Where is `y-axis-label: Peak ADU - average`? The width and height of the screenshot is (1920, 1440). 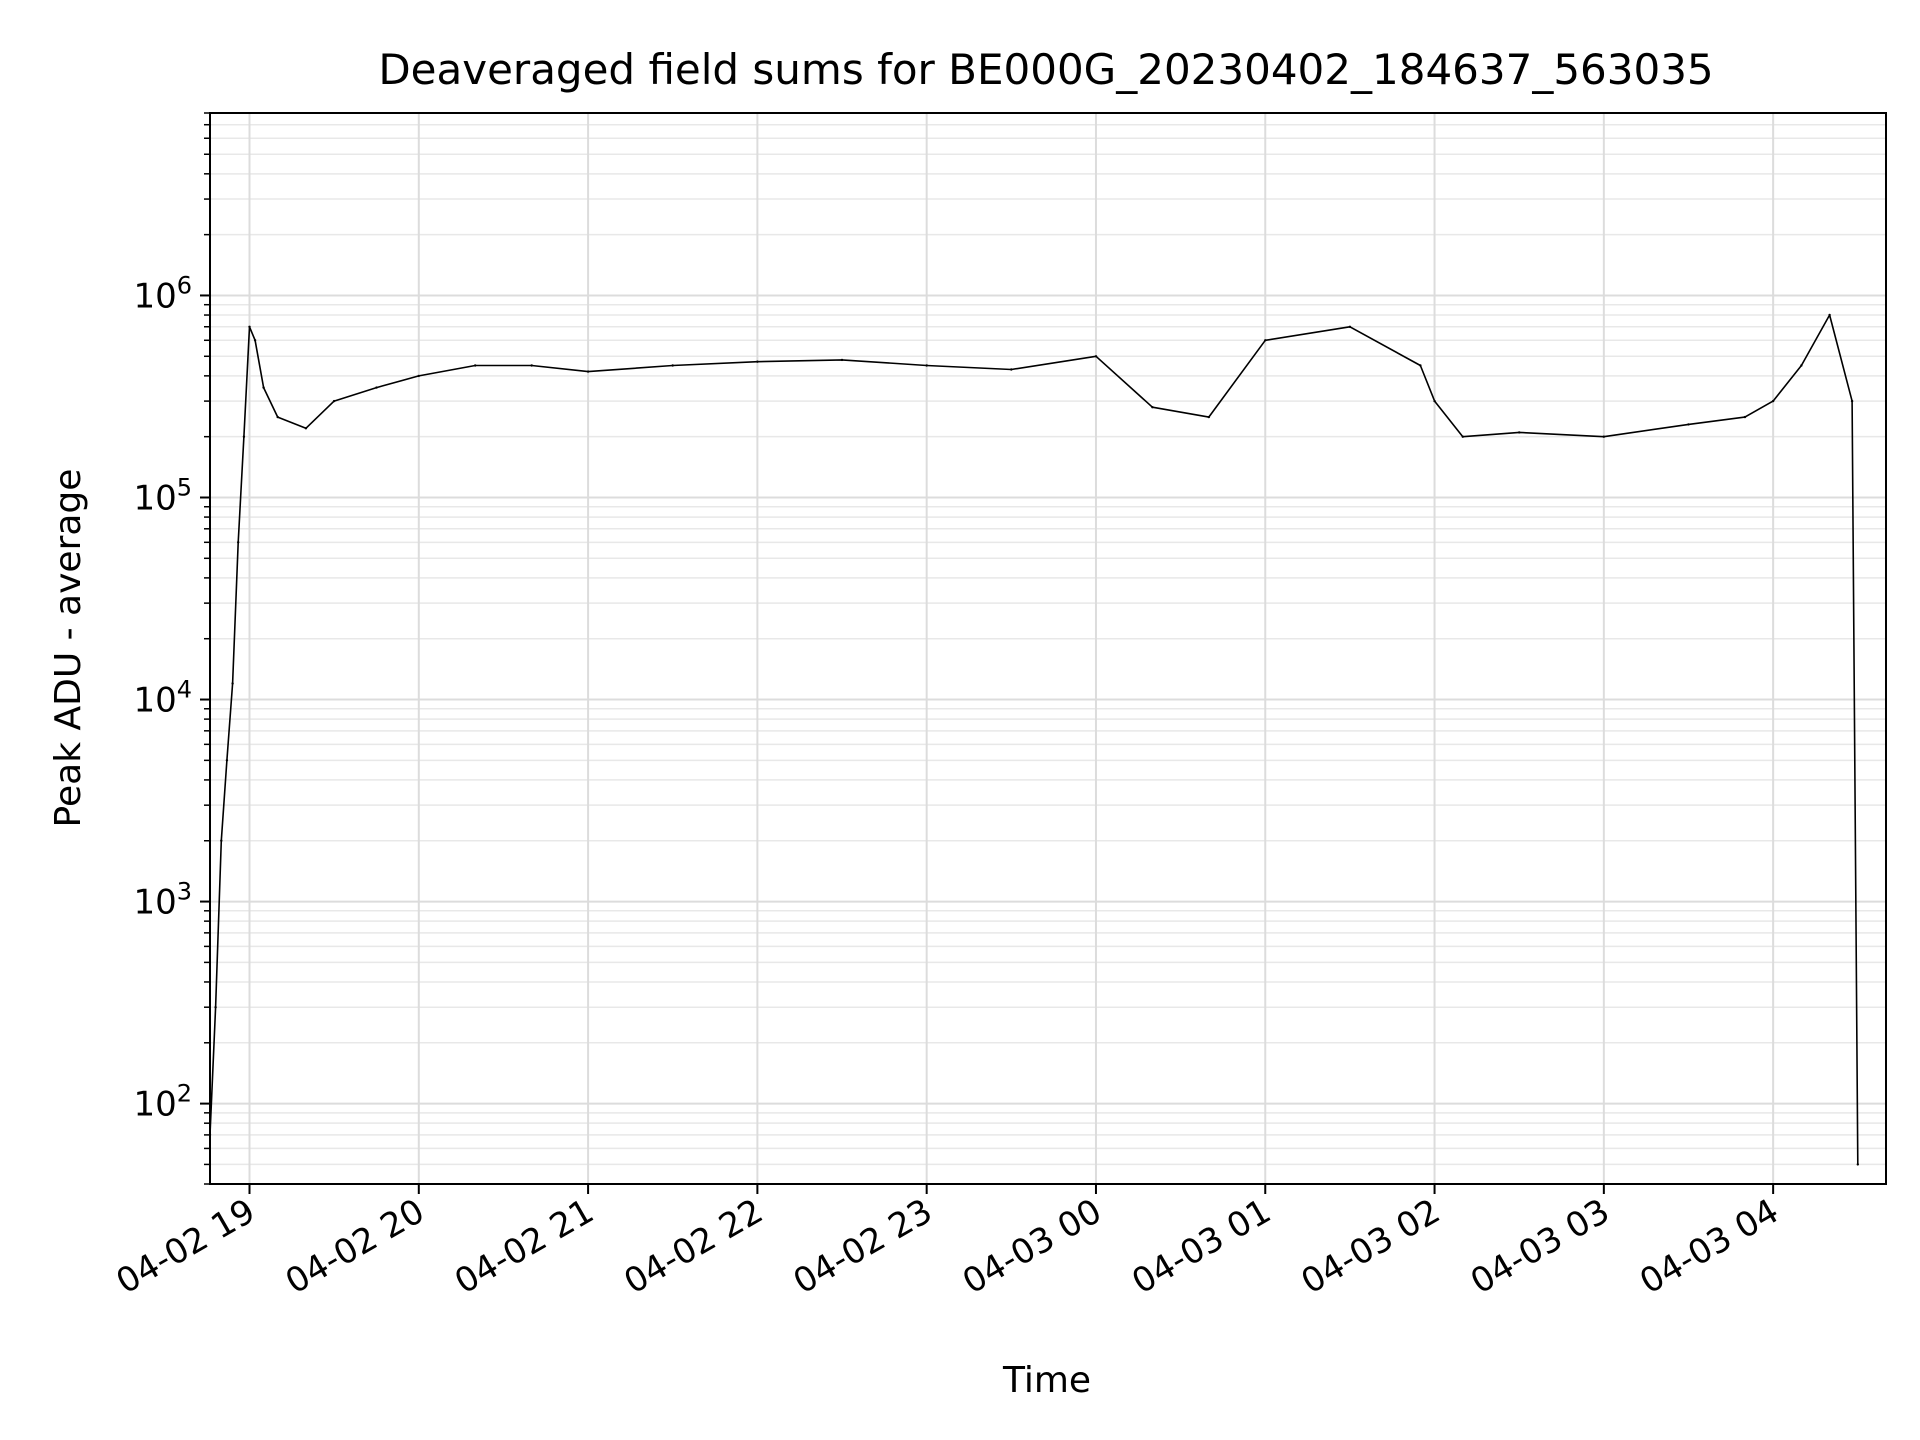 y-axis-label: Peak ADU - average is located at coordinates (68, 648).